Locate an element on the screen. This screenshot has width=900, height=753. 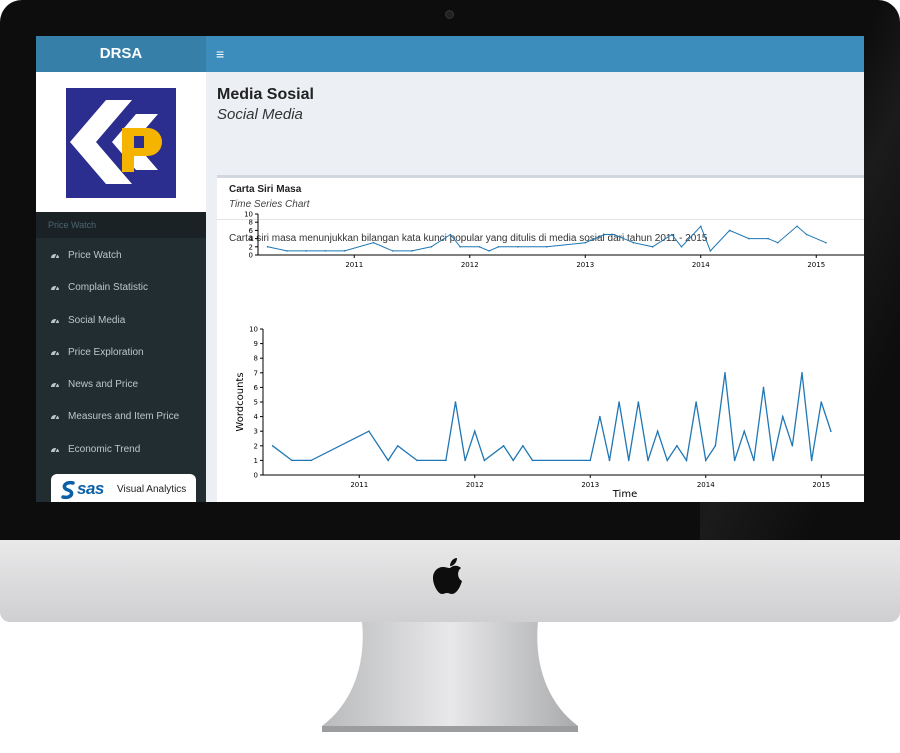
page-subtitle: Social Media is located at coordinates (260, 114).